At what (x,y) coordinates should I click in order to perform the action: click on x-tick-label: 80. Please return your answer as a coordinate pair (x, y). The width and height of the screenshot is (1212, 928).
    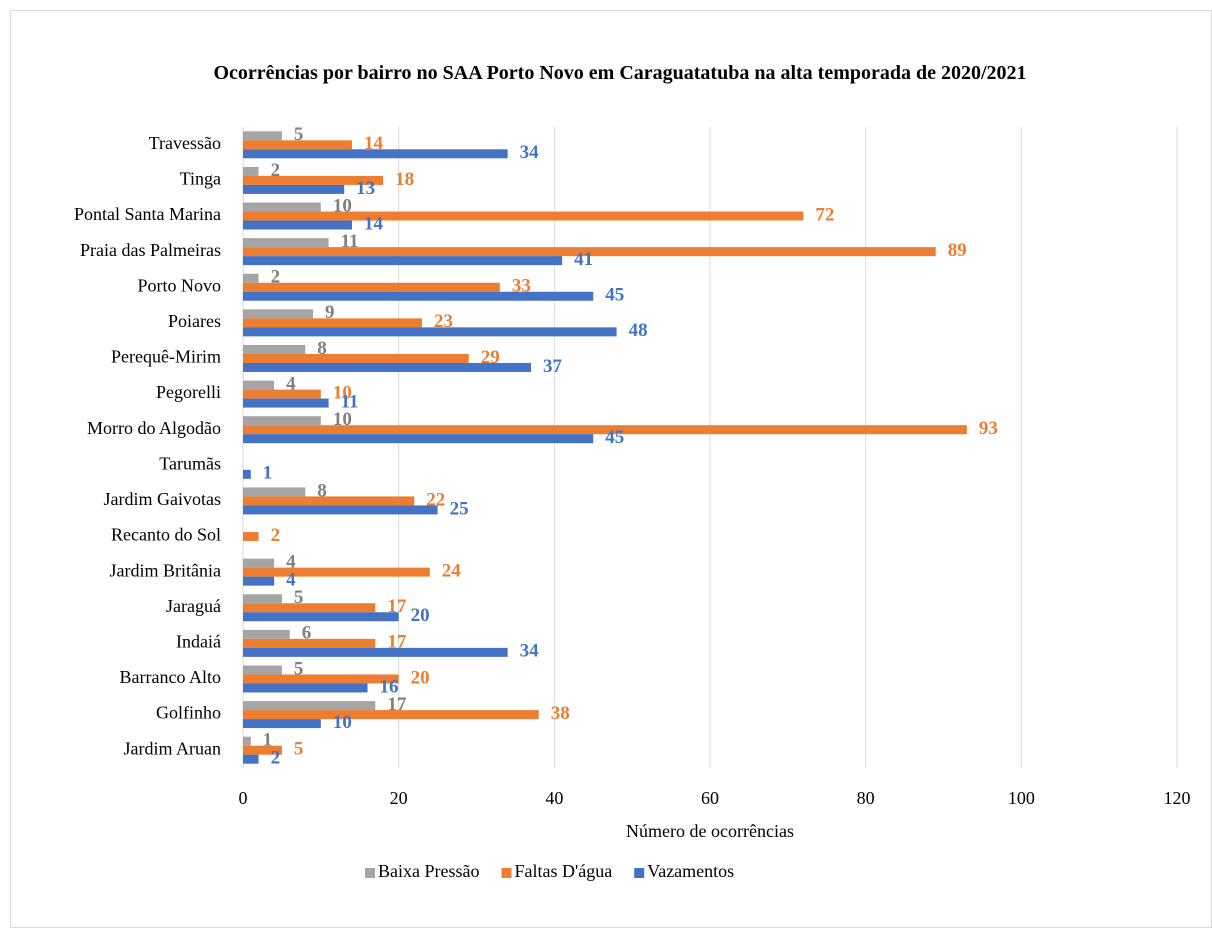
    Looking at the image, I should click on (866, 798).